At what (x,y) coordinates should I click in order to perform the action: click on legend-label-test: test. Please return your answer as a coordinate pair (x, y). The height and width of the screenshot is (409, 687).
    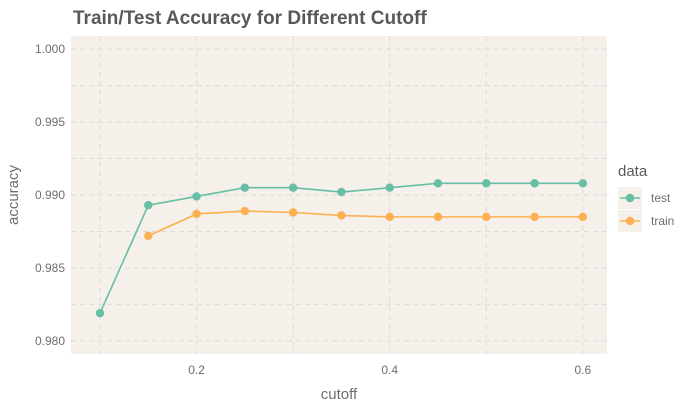
    Looking at the image, I should click on (661, 198).